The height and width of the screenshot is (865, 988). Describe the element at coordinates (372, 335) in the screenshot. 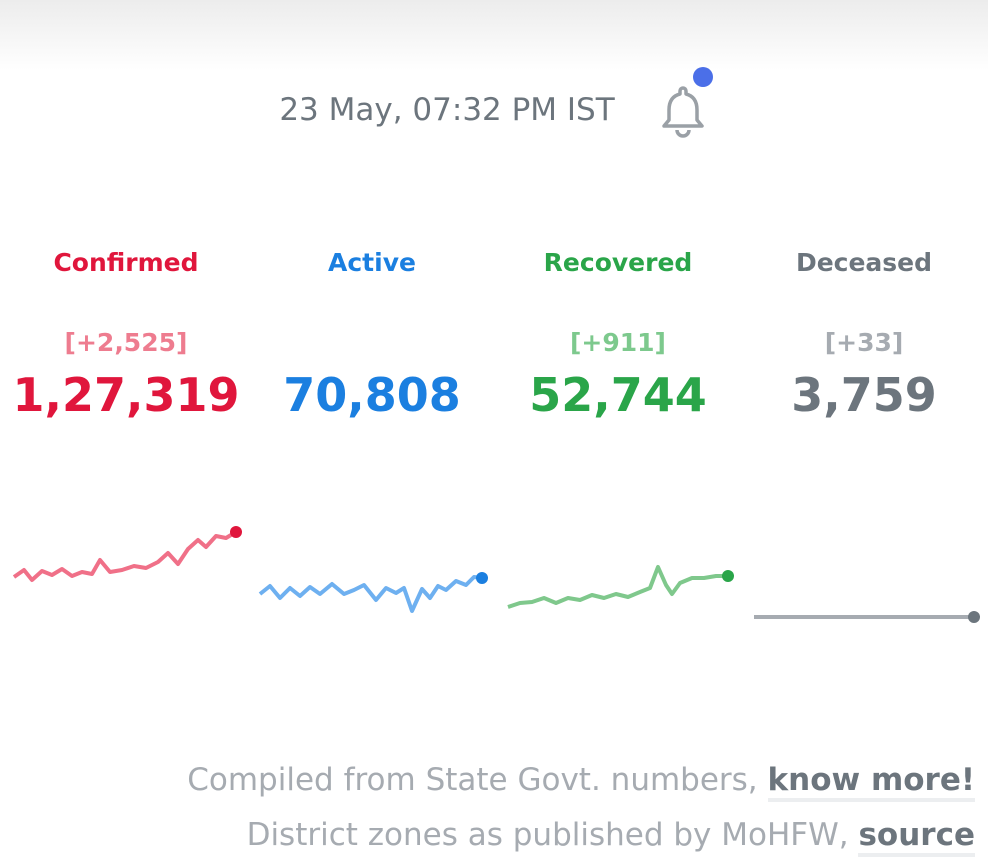

I see `level-active: Active 70,808` at that location.